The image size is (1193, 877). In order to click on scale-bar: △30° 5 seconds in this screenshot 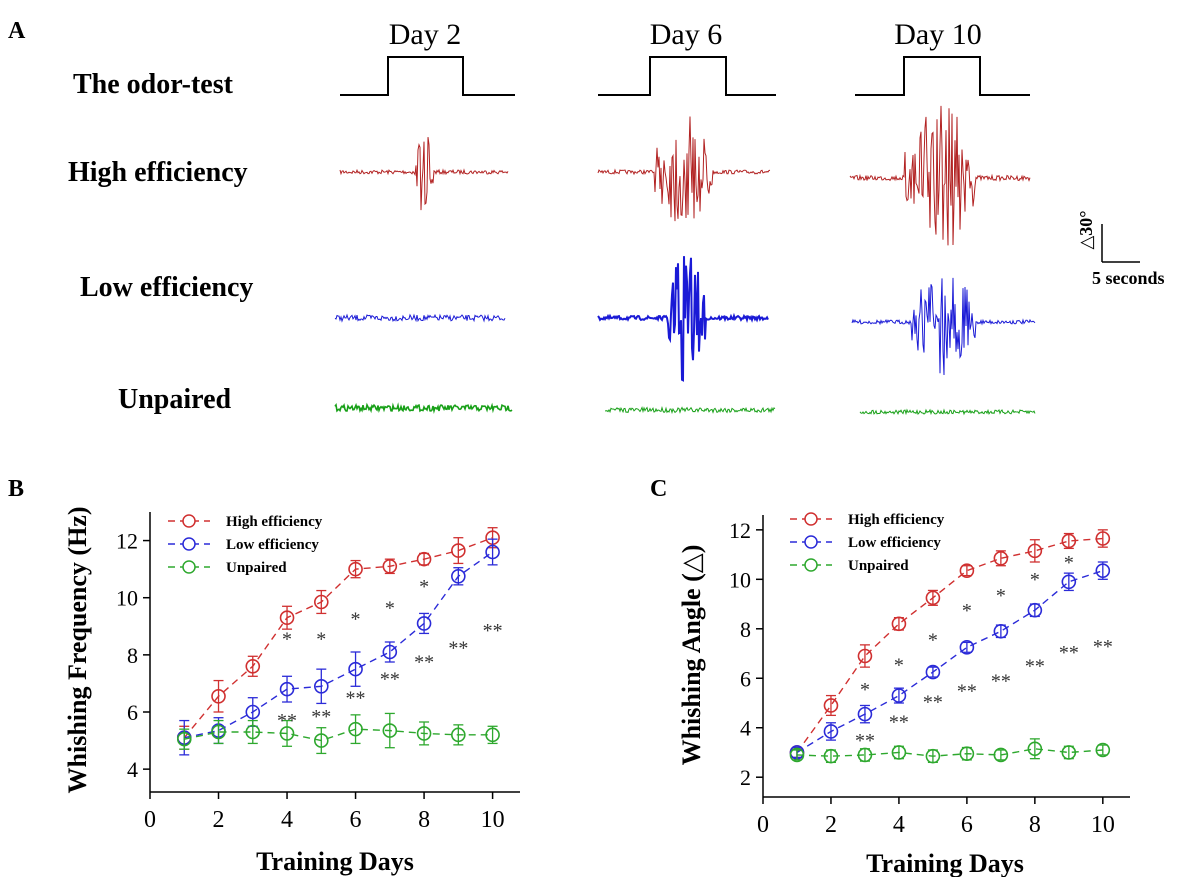, I will do `click(1120, 249)`.